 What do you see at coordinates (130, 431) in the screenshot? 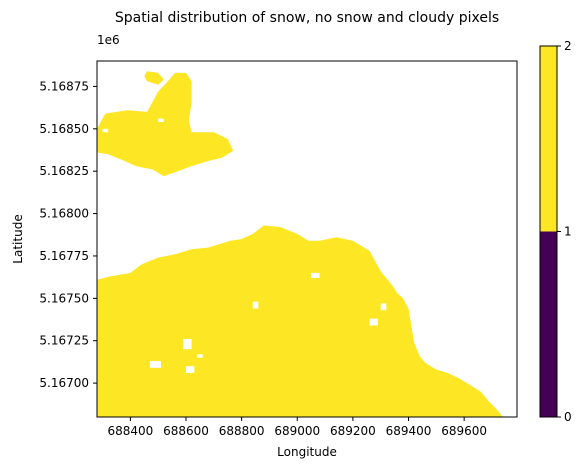
I see `x-tick-label: 688400` at bounding box center [130, 431].